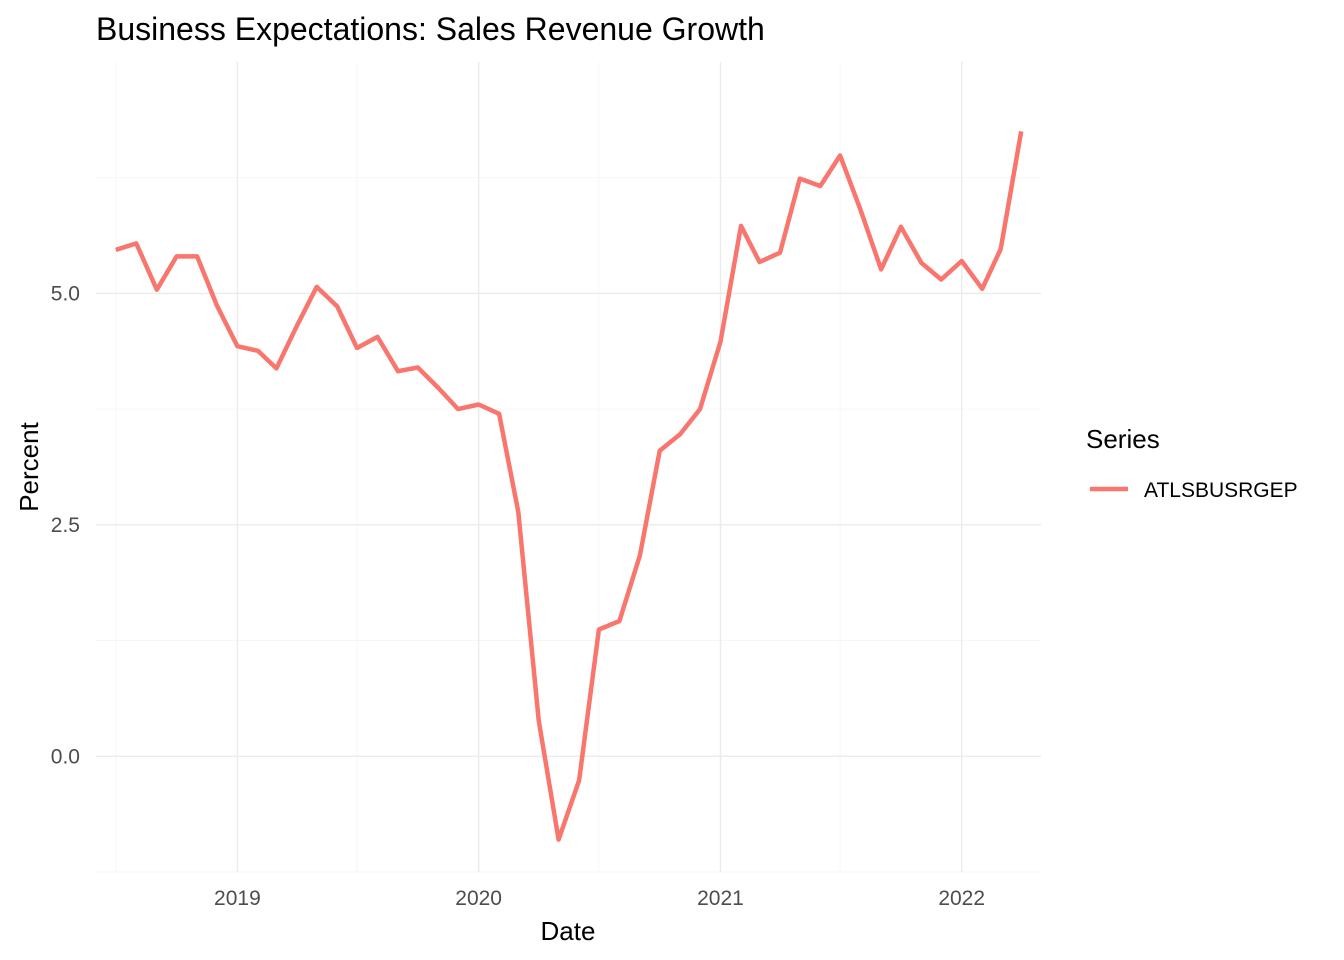 The width and height of the screenshot is (1344, 960). What do you see at coordinates (237, 898) in the screenshot?
I see `x-tick-label: 2019` at bounding box center [237, 898].